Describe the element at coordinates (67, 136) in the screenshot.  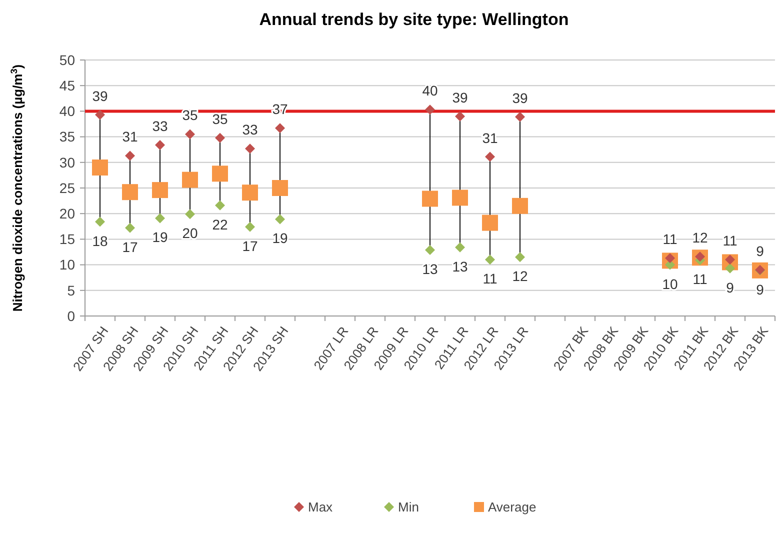
I see `y-tick-label: 35` at that location.